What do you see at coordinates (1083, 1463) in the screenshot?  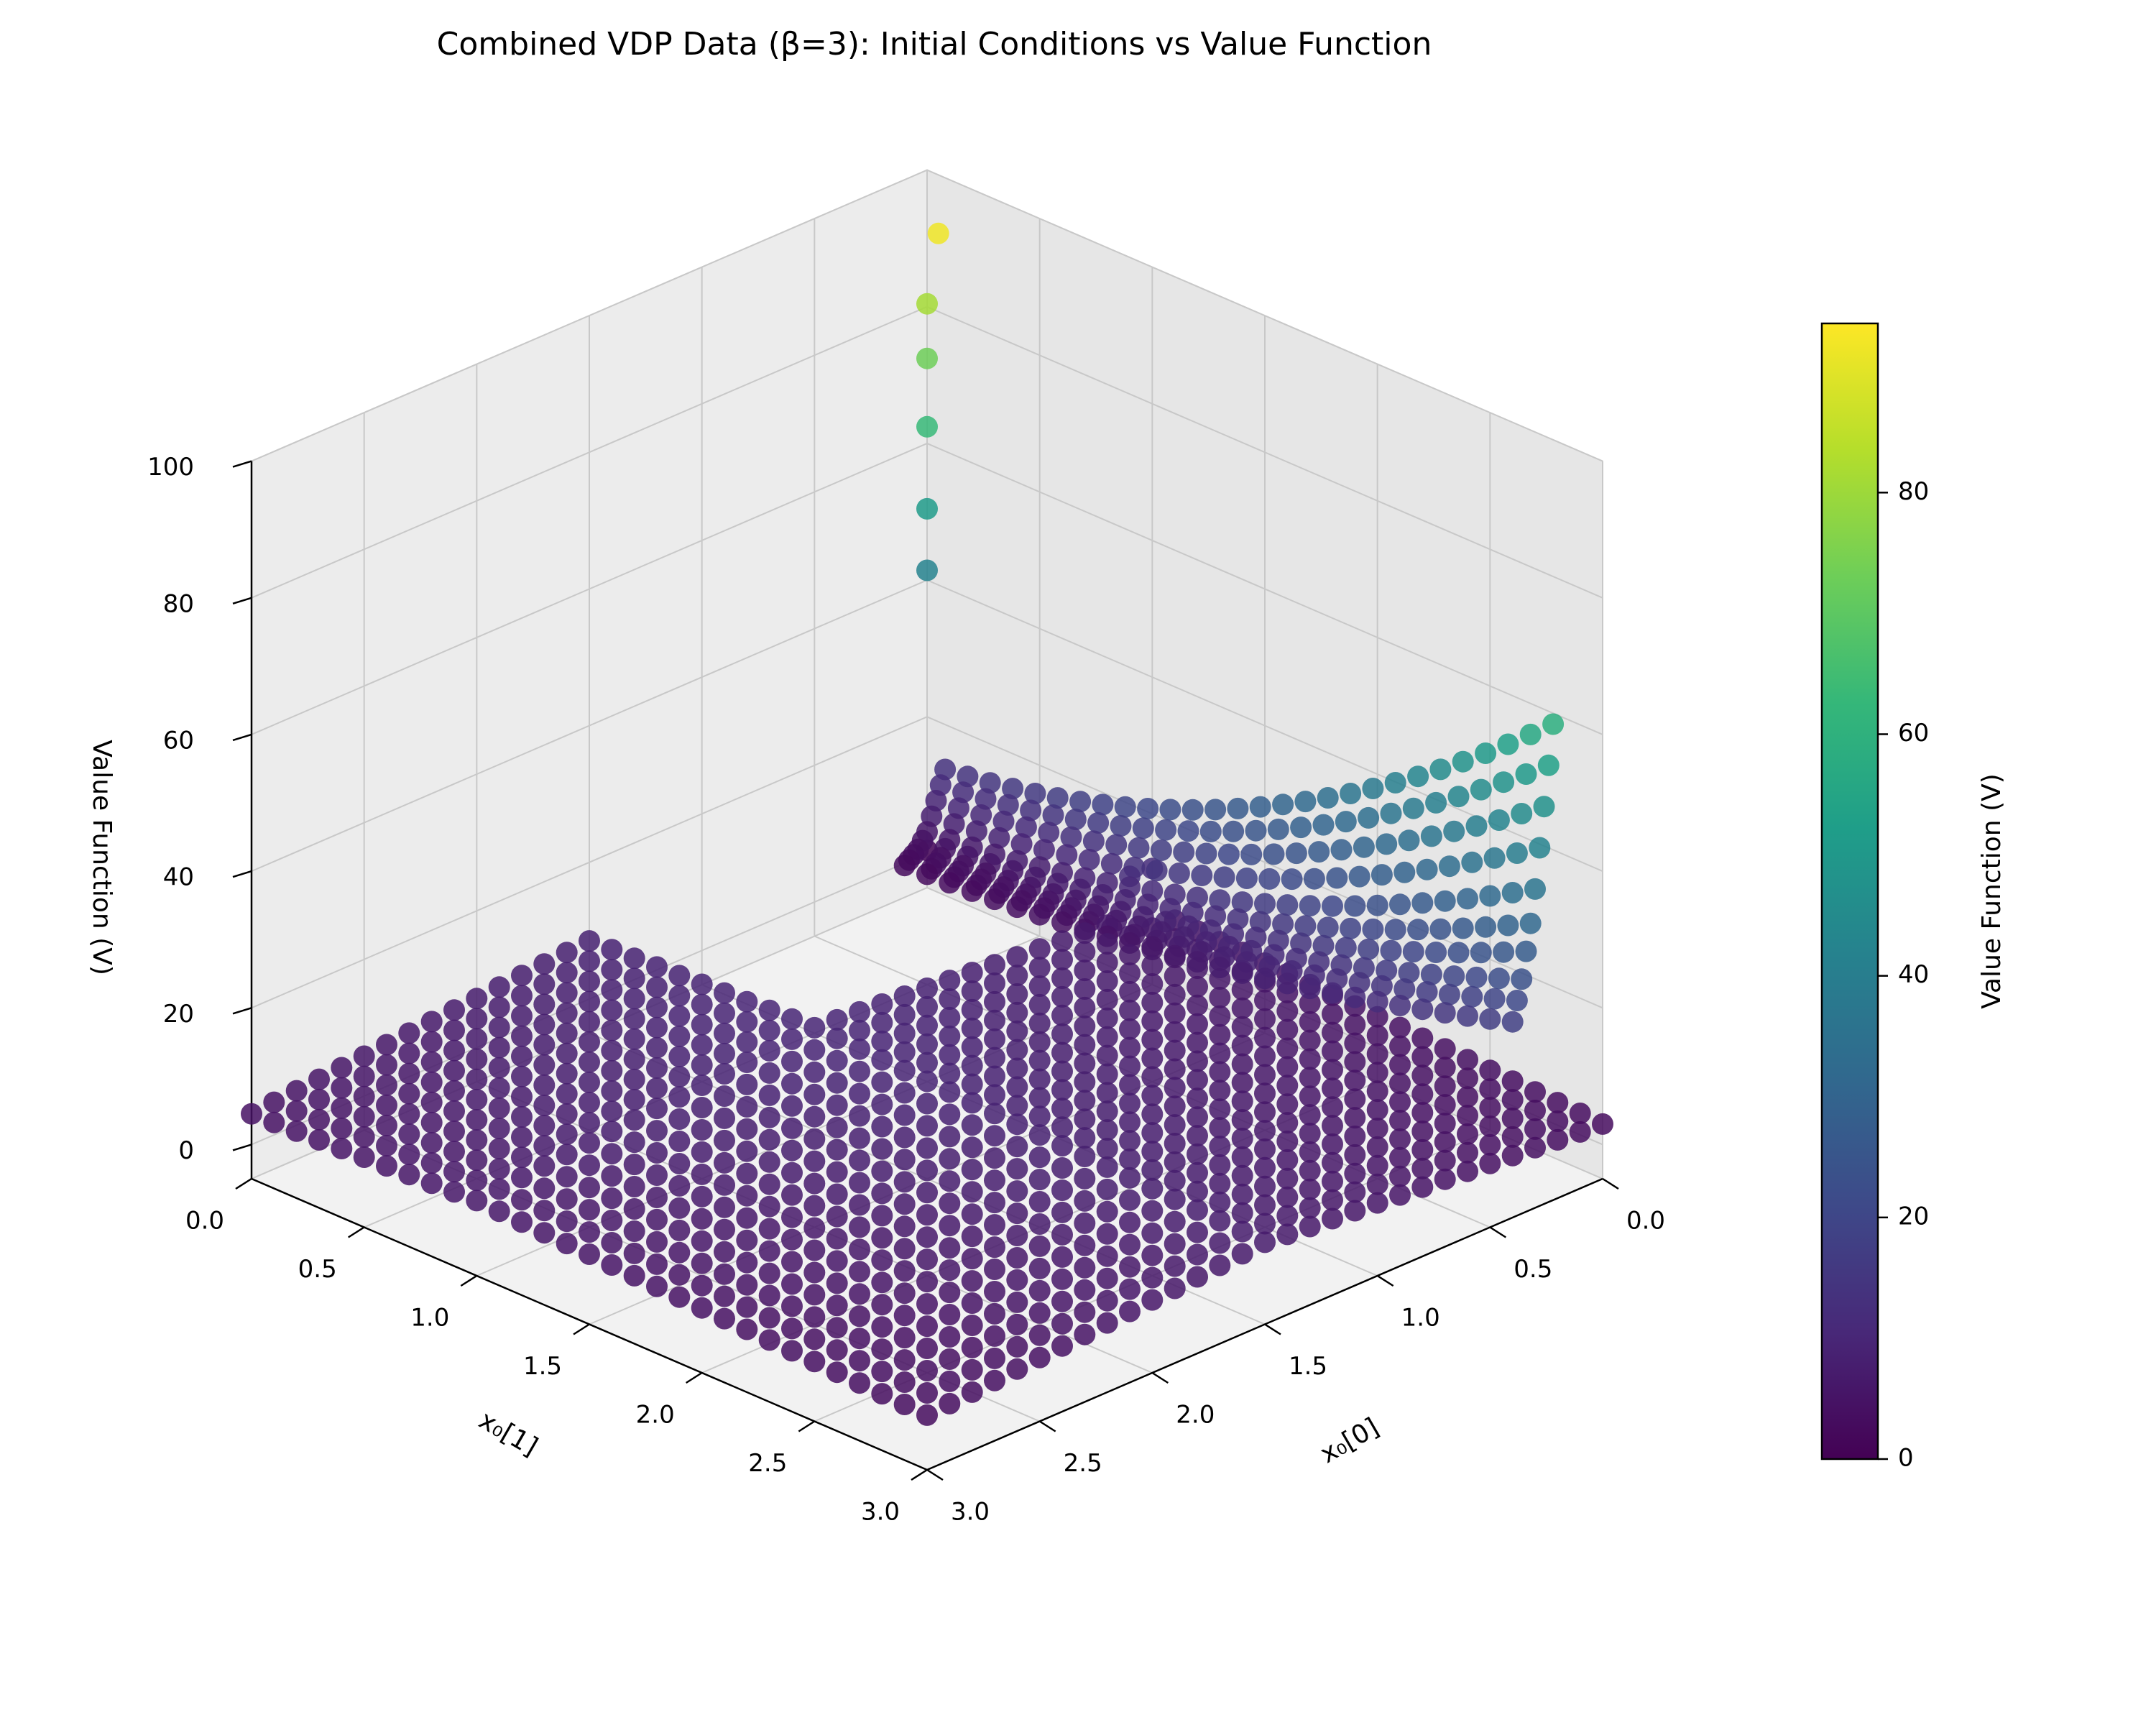 I see `x-tick-label: 2.5` at bounding box center [1083, 1463].